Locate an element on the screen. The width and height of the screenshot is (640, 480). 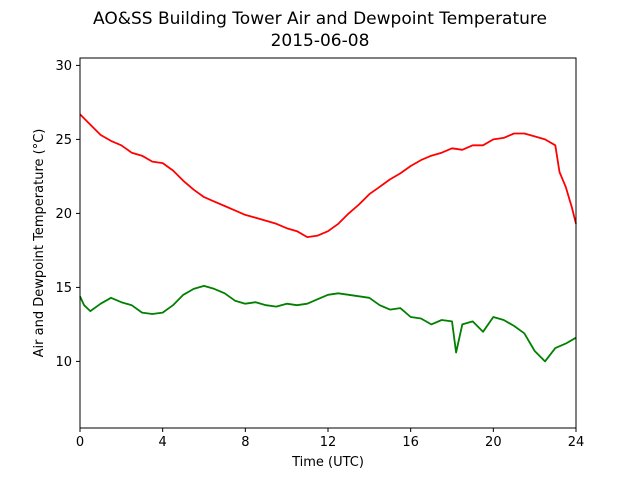
x-axis: 0 4 8 12 16 20 24 is located at coordinates (330, 439).